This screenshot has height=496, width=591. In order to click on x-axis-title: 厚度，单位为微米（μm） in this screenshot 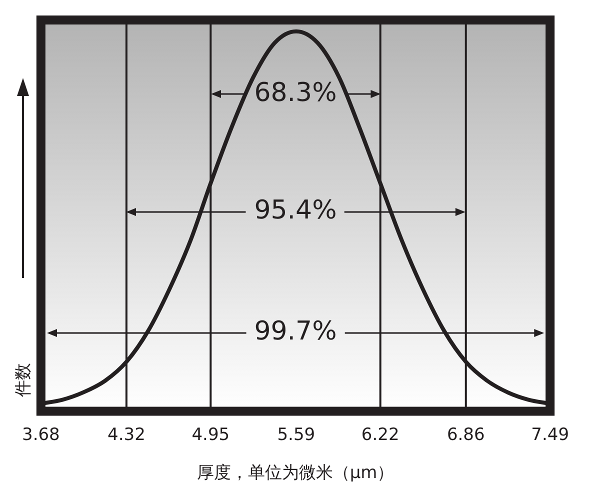, I will do `click(295, 473)`.